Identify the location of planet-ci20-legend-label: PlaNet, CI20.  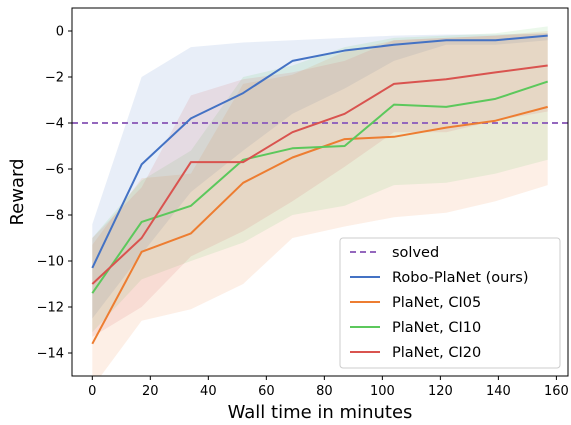
(436, 353).